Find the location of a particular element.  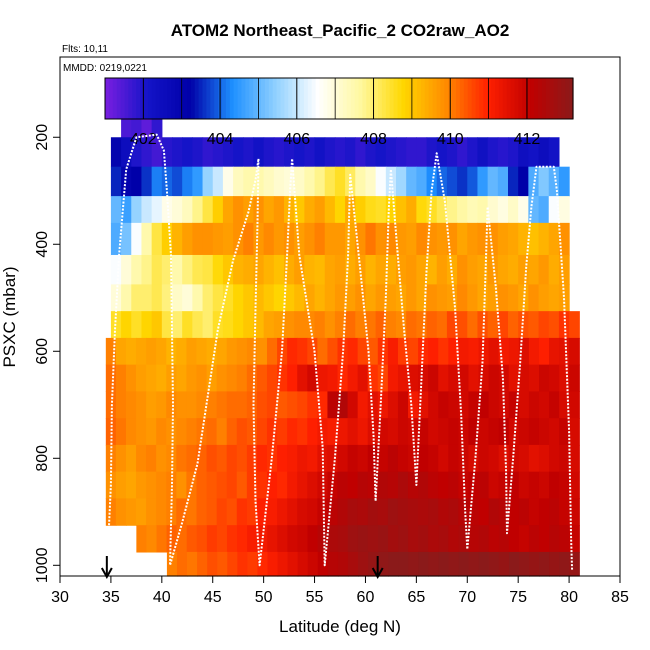

y-tick-label: 800 is located at coordinates (42, 458).